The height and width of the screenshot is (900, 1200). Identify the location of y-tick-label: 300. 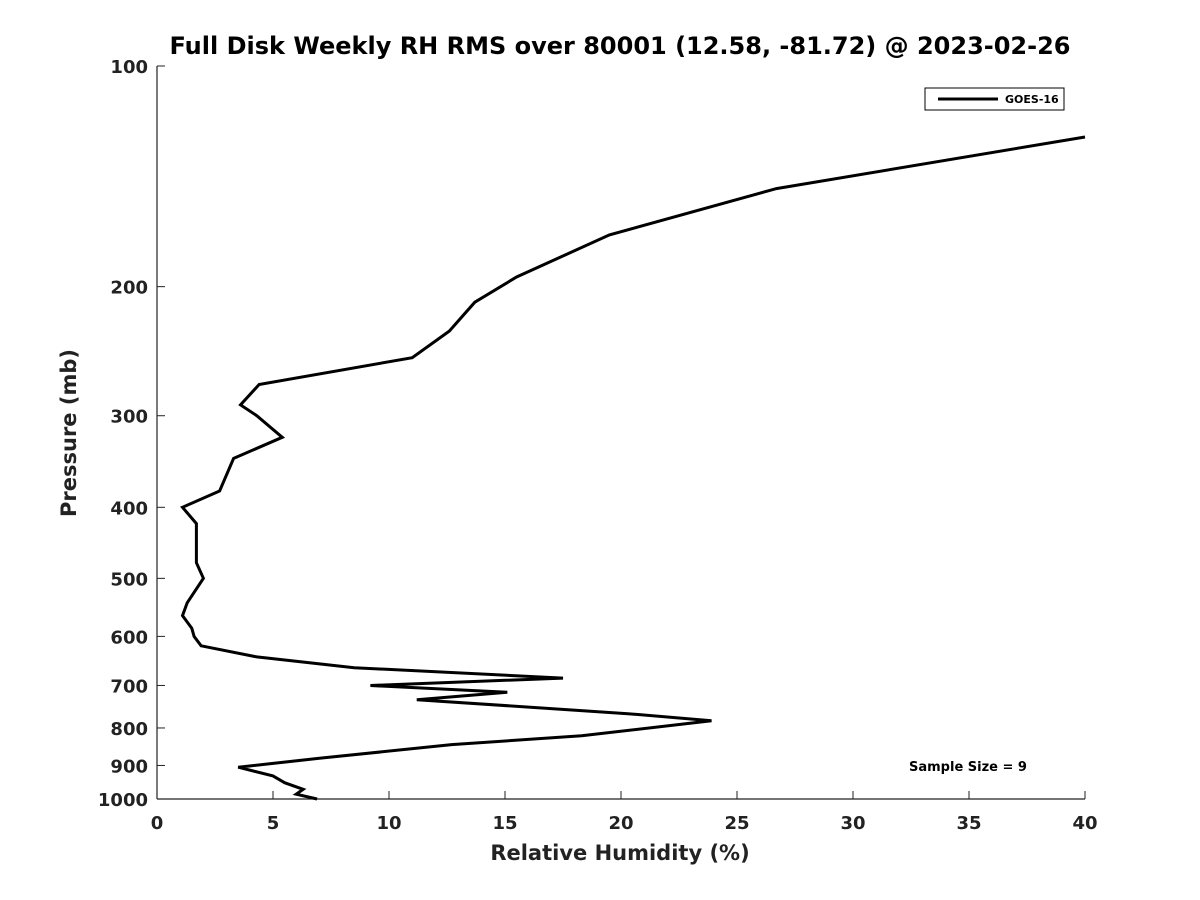
(129, 417).